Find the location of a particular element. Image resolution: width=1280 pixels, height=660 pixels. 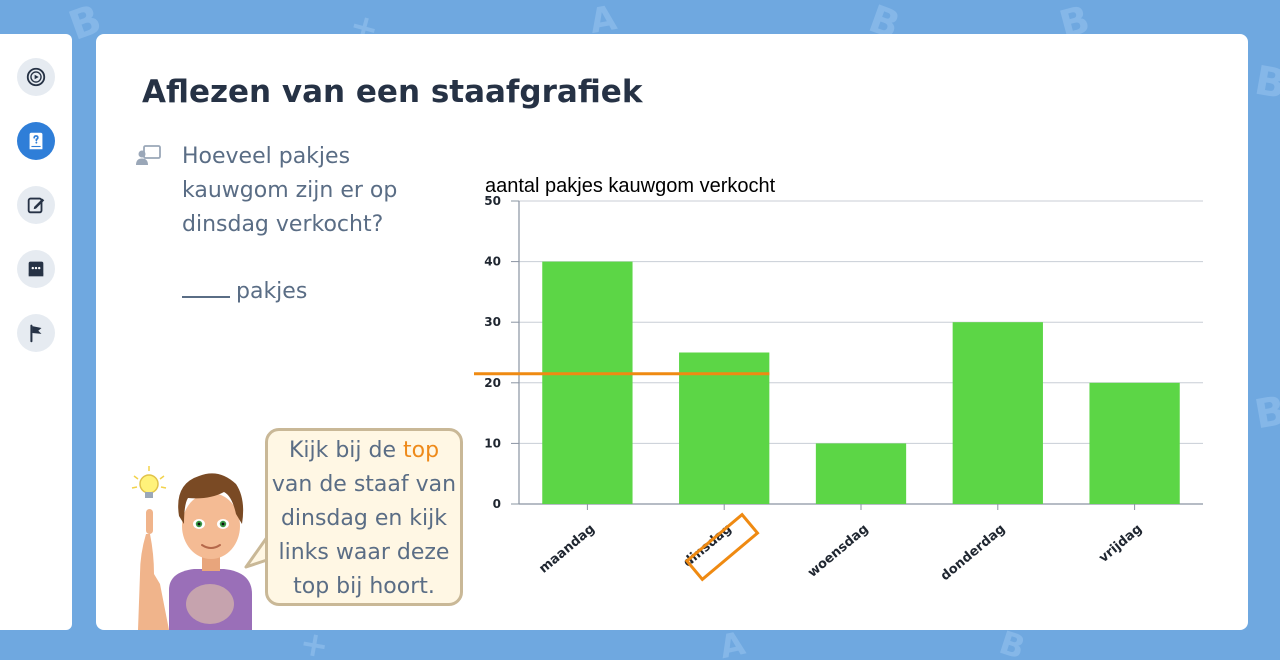

x-tick-label: vrijdag is located at coordinates (1120, 544).